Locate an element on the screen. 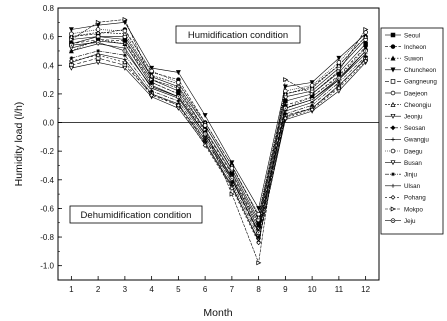 This screenshot has height=321, width=447. x-tick-label: 7 is located at coordinates (232, 289).